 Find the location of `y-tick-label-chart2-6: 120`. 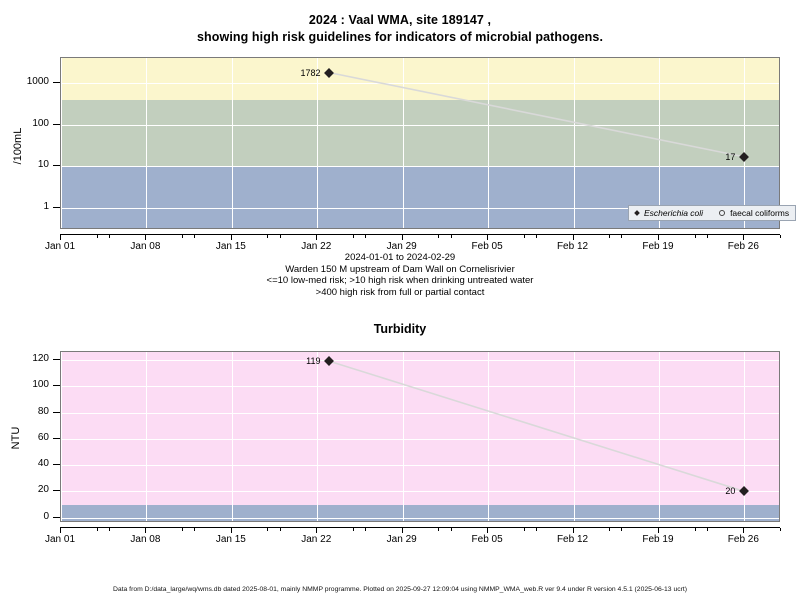

y-tick-label-chart2-6: 120 is located at coordinates (40, 358).